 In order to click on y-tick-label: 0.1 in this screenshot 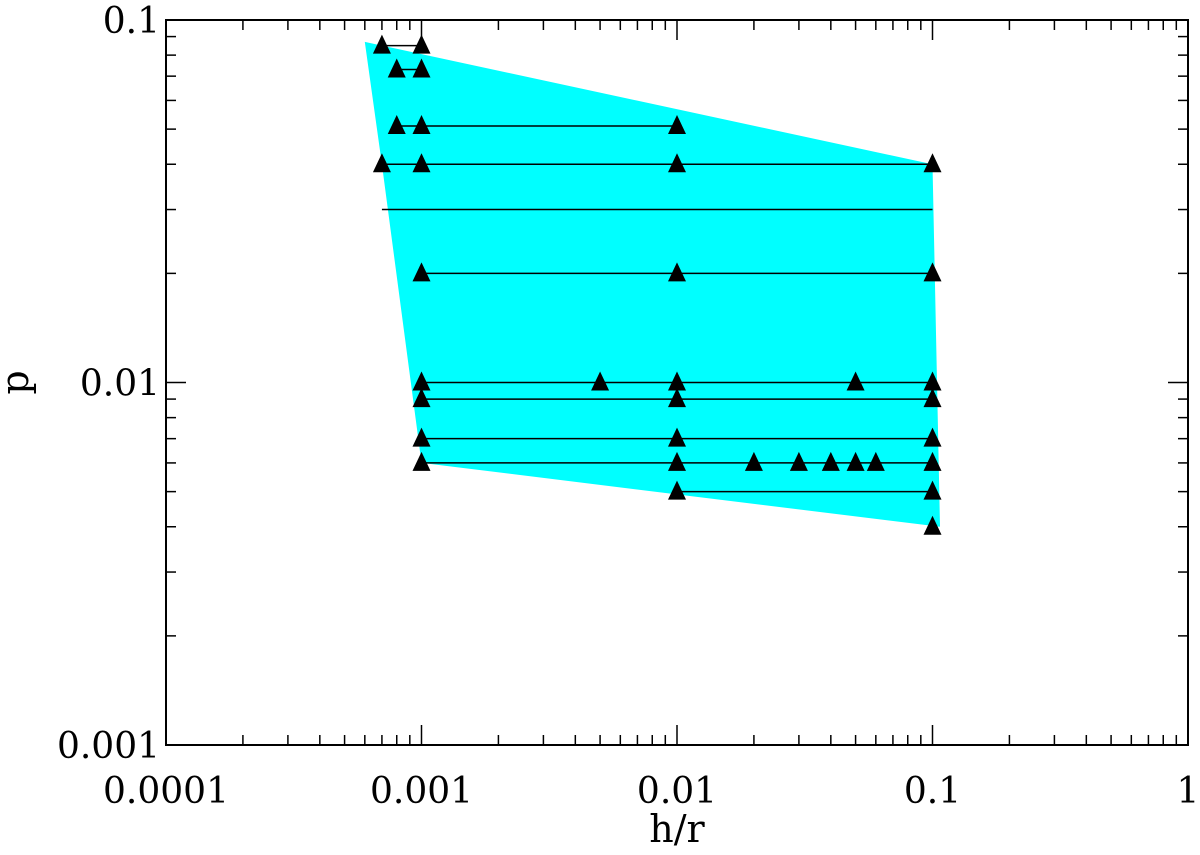, I will do `click(131, 21)`.